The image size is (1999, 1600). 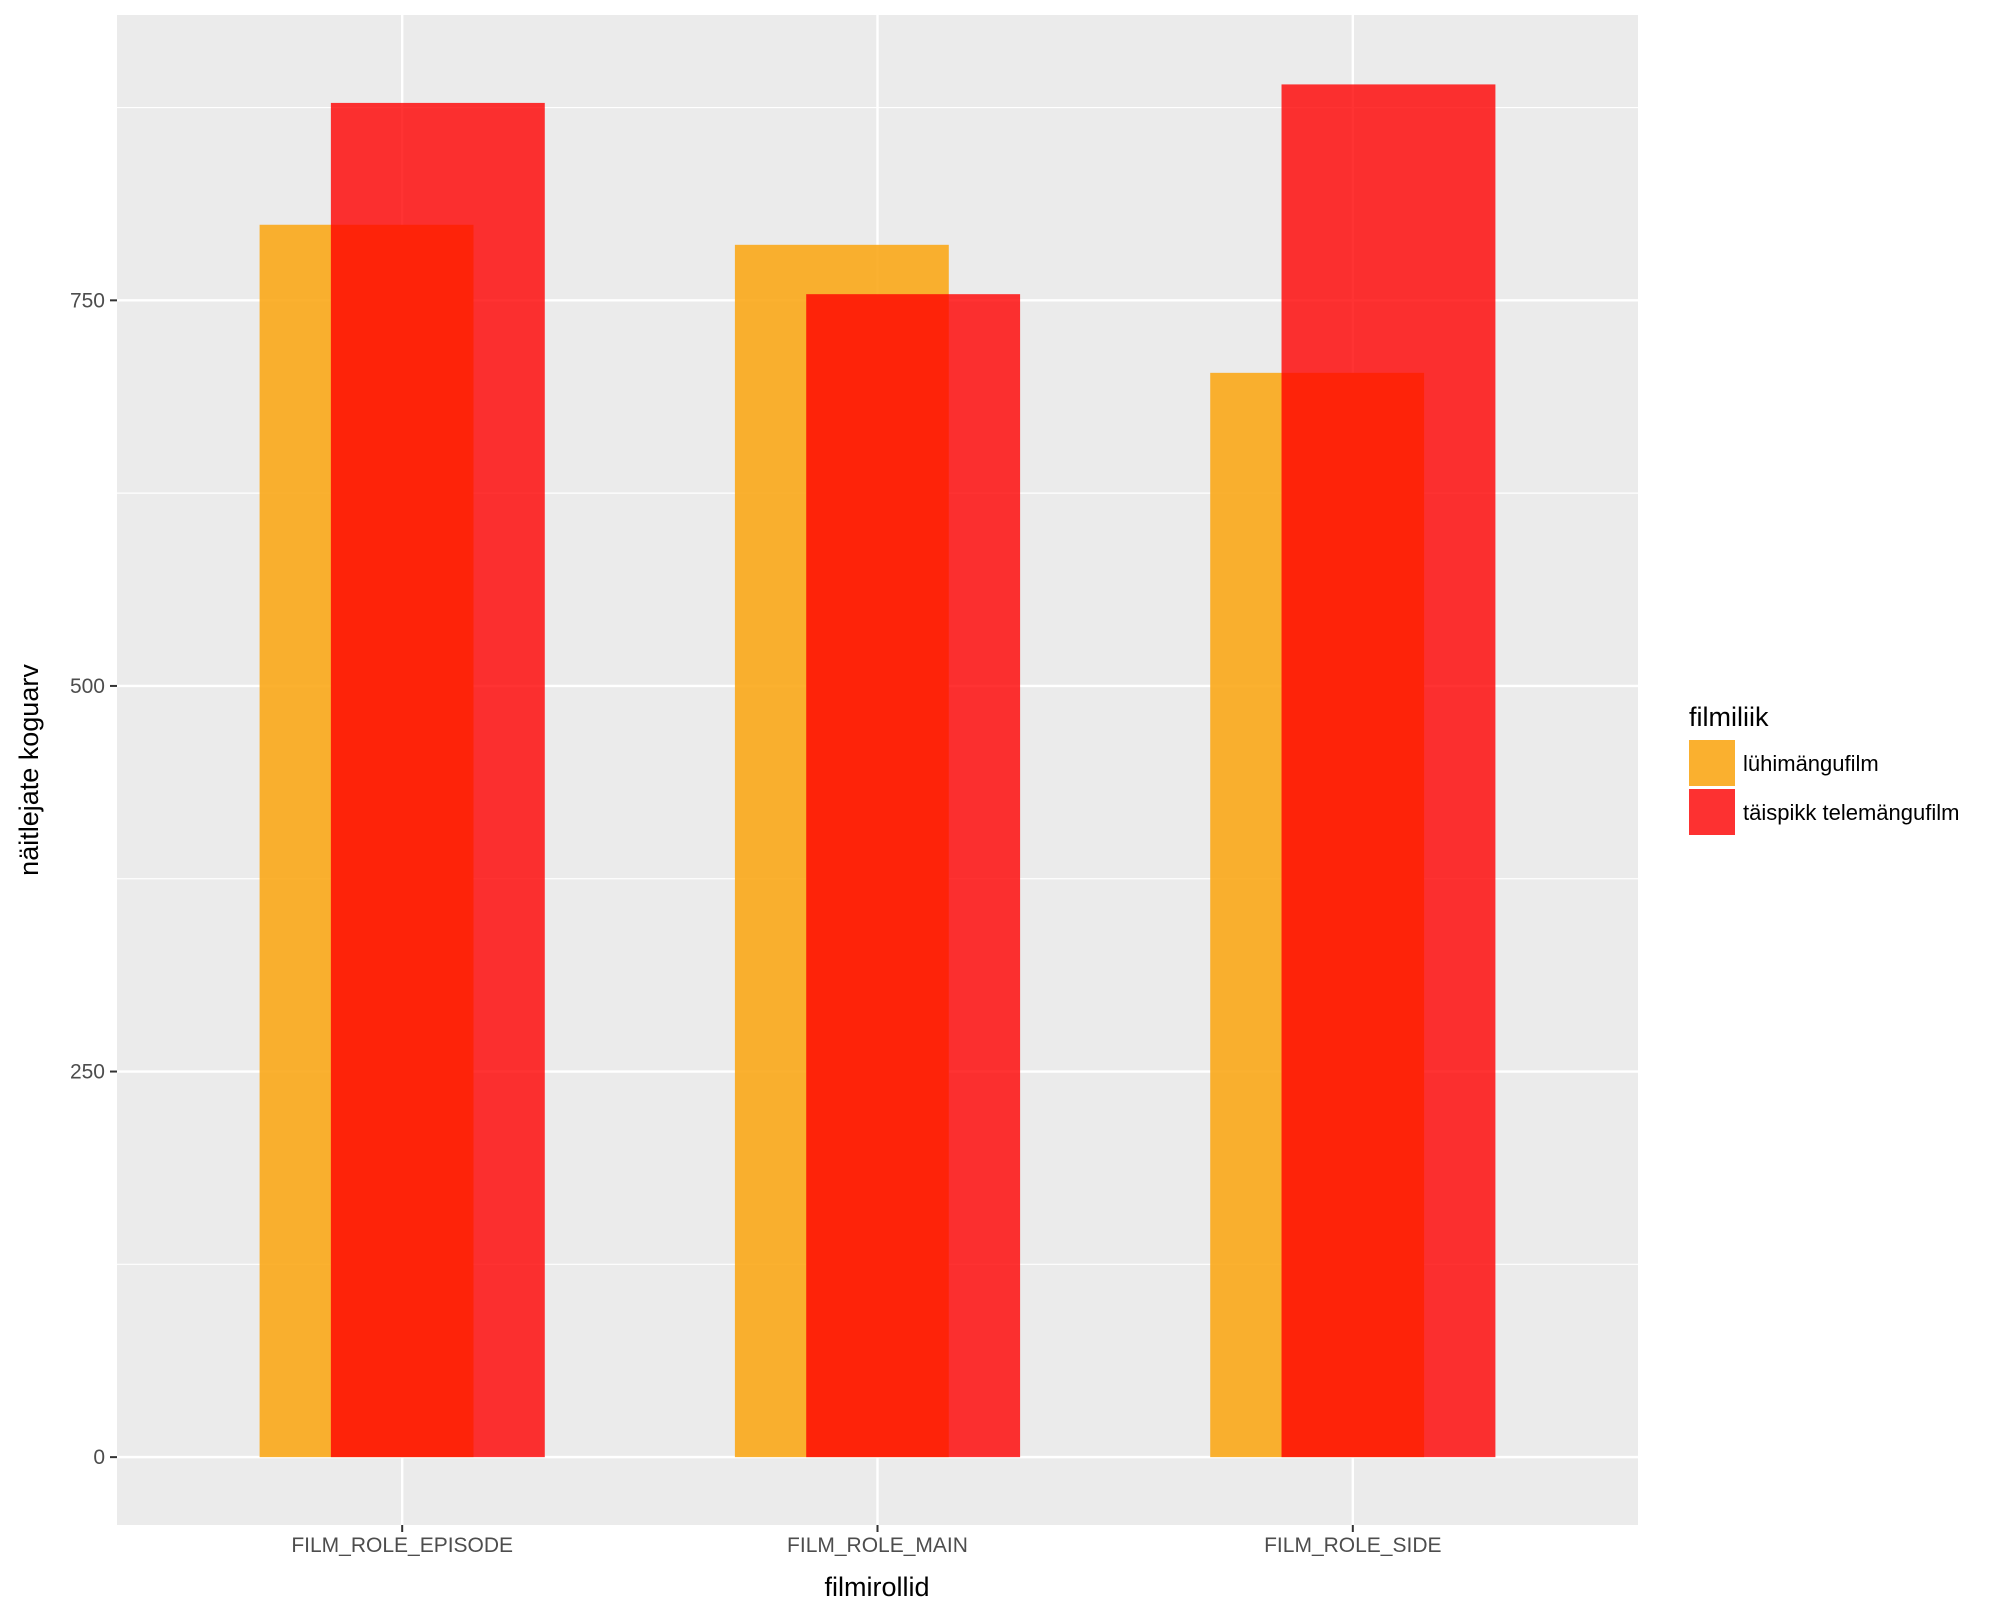 What do you see at coordinates (402, 1545) in the screenshot?
I see `x-tick-label: FILM_ROLE_EPISODE` at bounding box center [402, 1545].